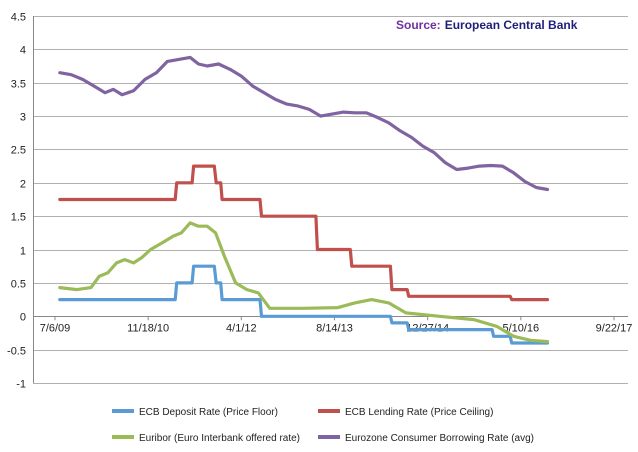 The width and height of the screenshot is (638, 452). I want to click on x-tick-label: 4/1/12, so click(241, 328).